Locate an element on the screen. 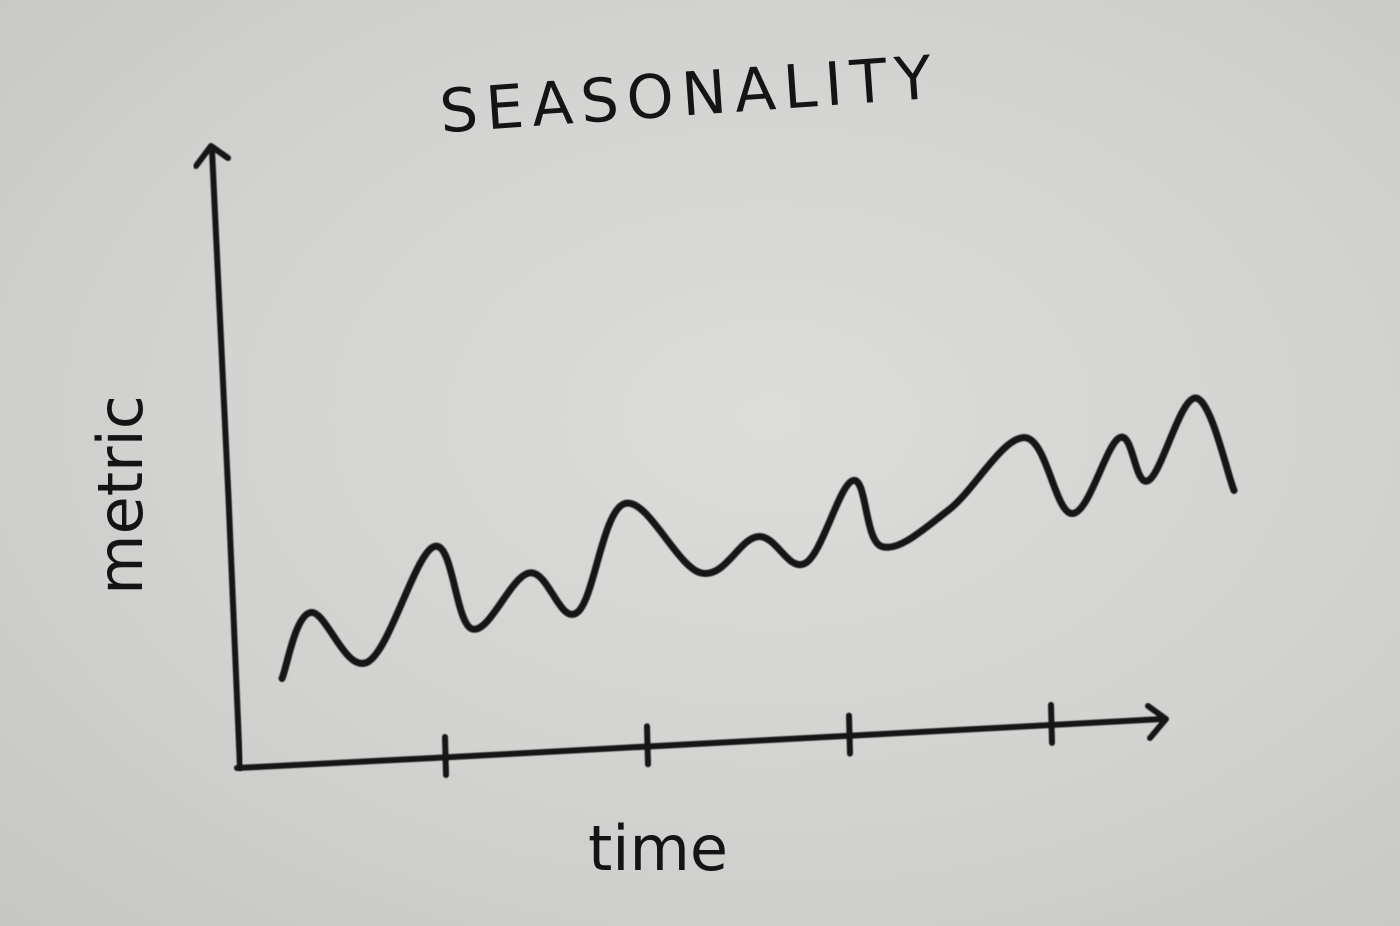 The width and height of the screenshot is (1400, 926). x-axis is located at coordinates (701, 737).